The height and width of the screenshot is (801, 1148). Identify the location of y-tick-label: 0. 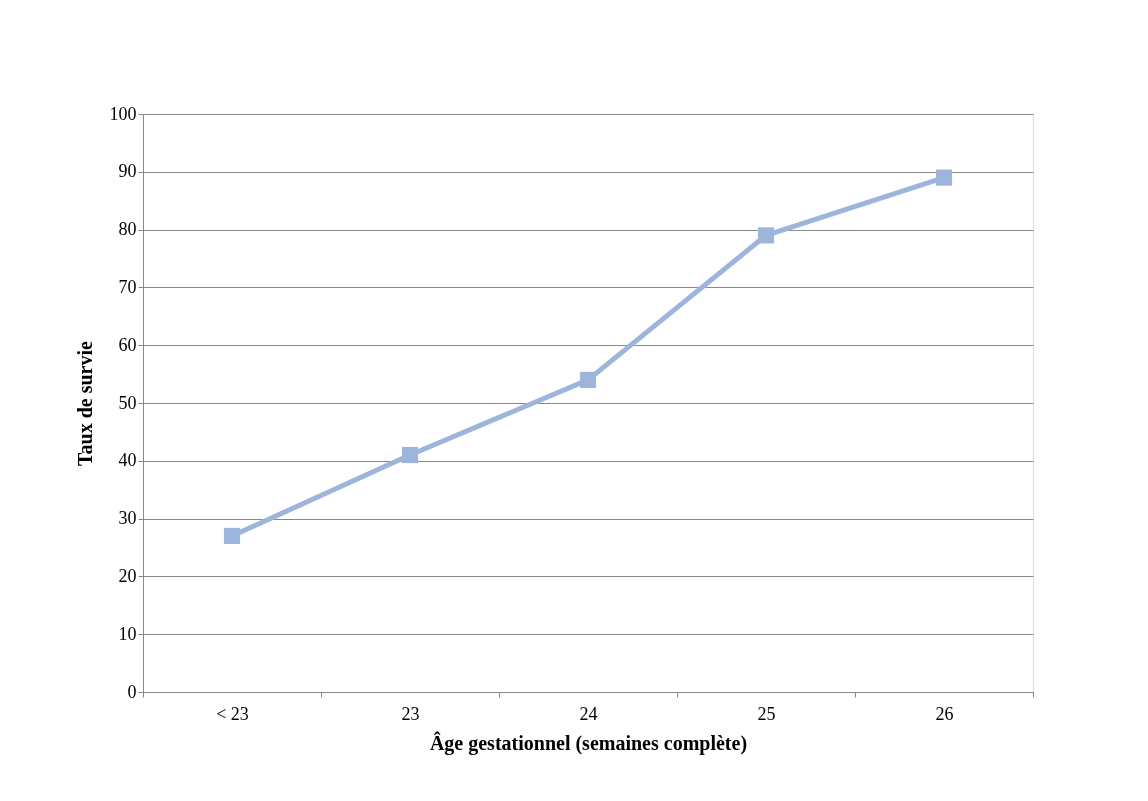
(132, 691).